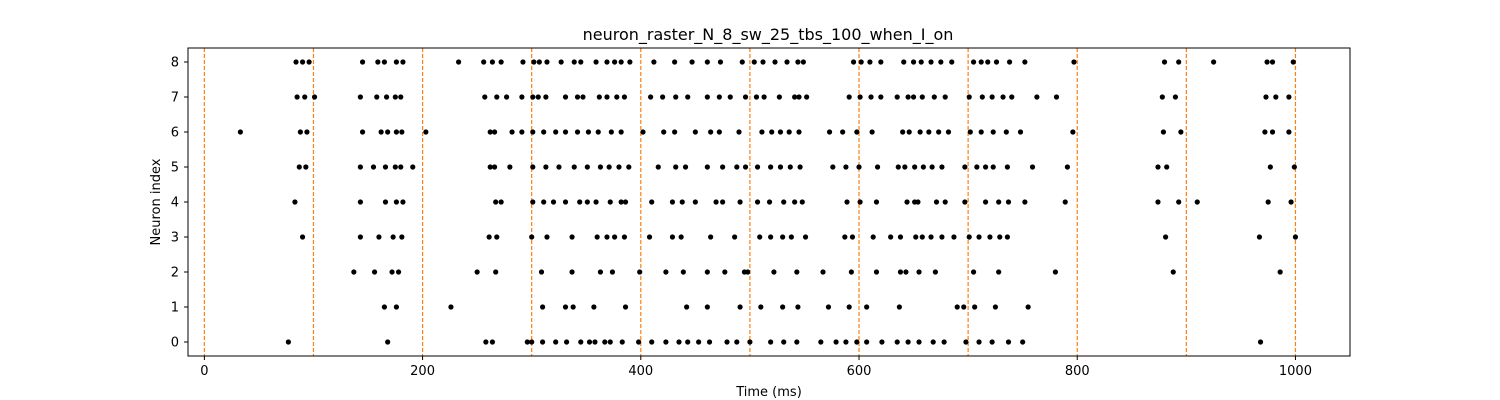  I want to click on spike-n5-t600, so click(859, 167).